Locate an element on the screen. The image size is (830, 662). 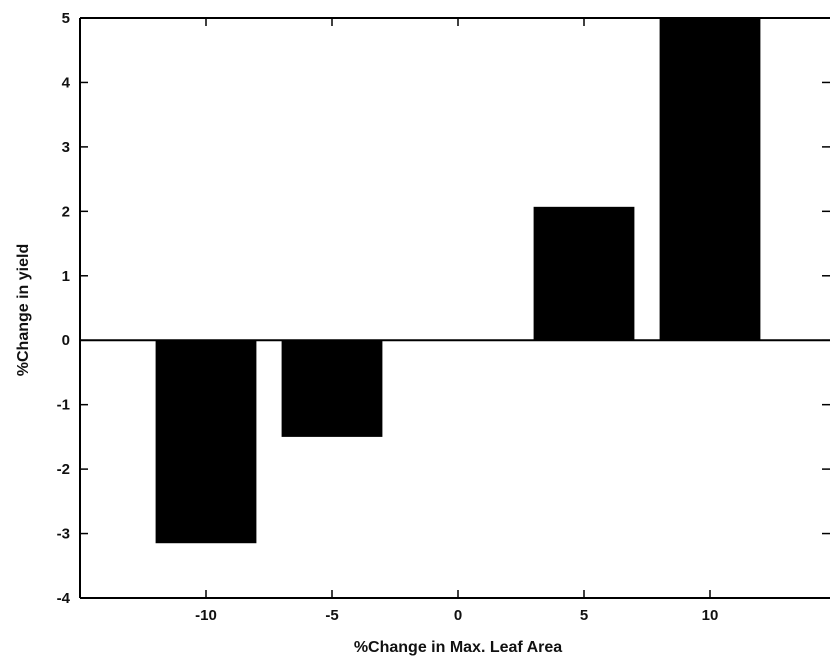
bar-pos5 is located at coordinates (584, 273).